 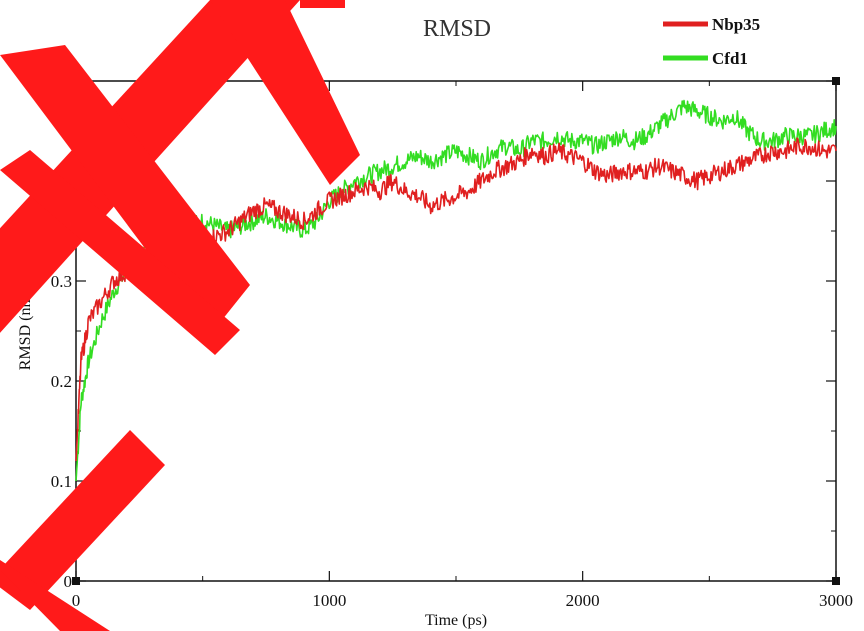 I want to click on y-axis-label: RMSD (nm), so click(x=25, y=330).